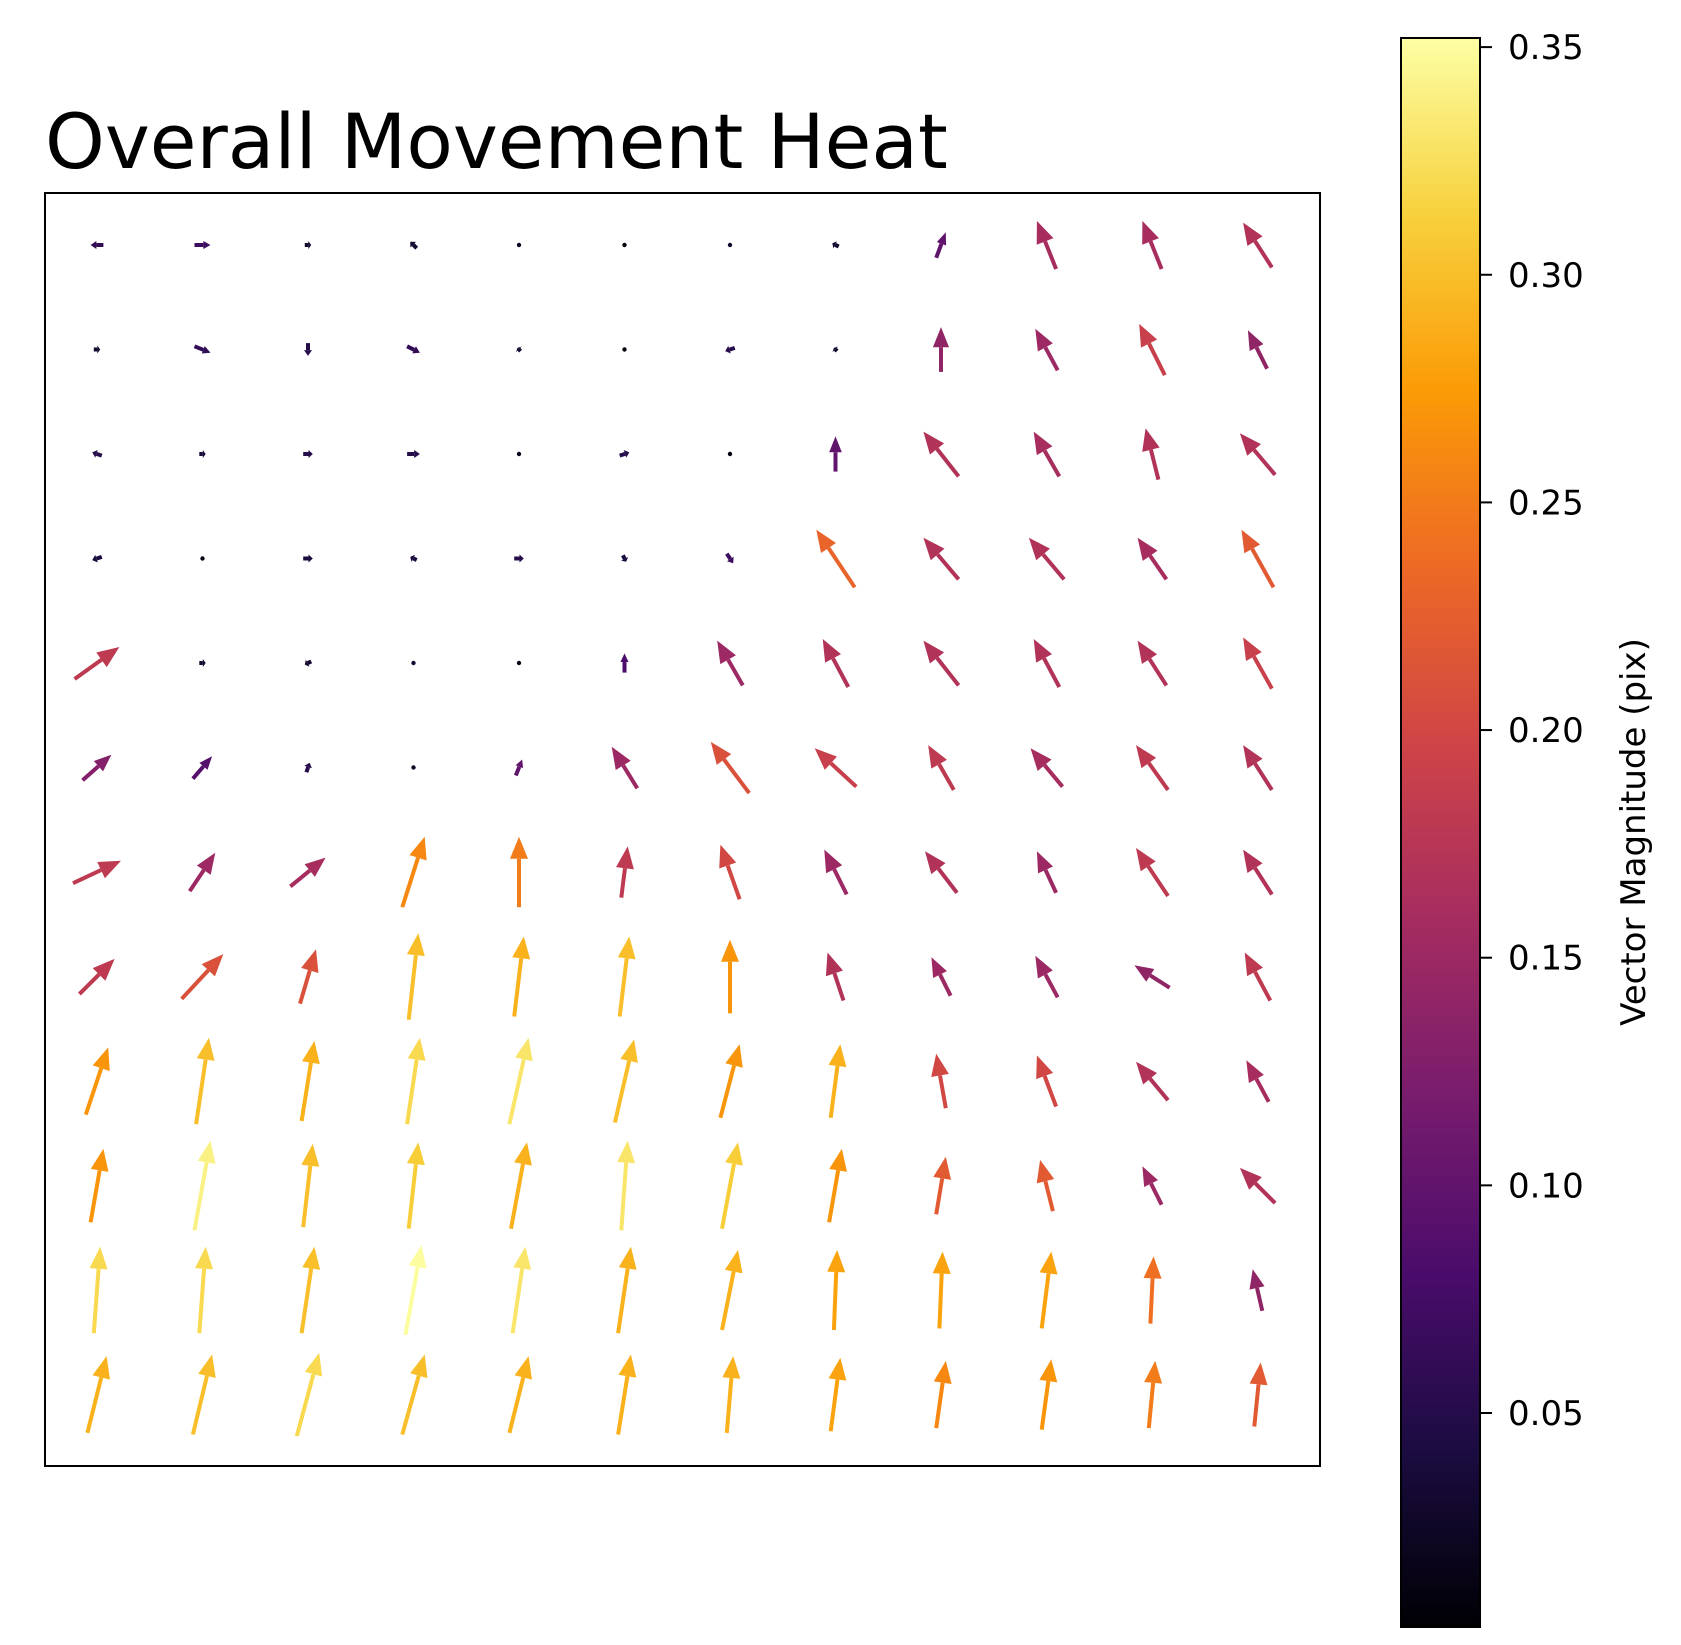 The image size is (1681, 1645). Describe the element at coordinates (1546, 276) in the screenshot. I see `colorbar-tick-label: 0.30` at that location.